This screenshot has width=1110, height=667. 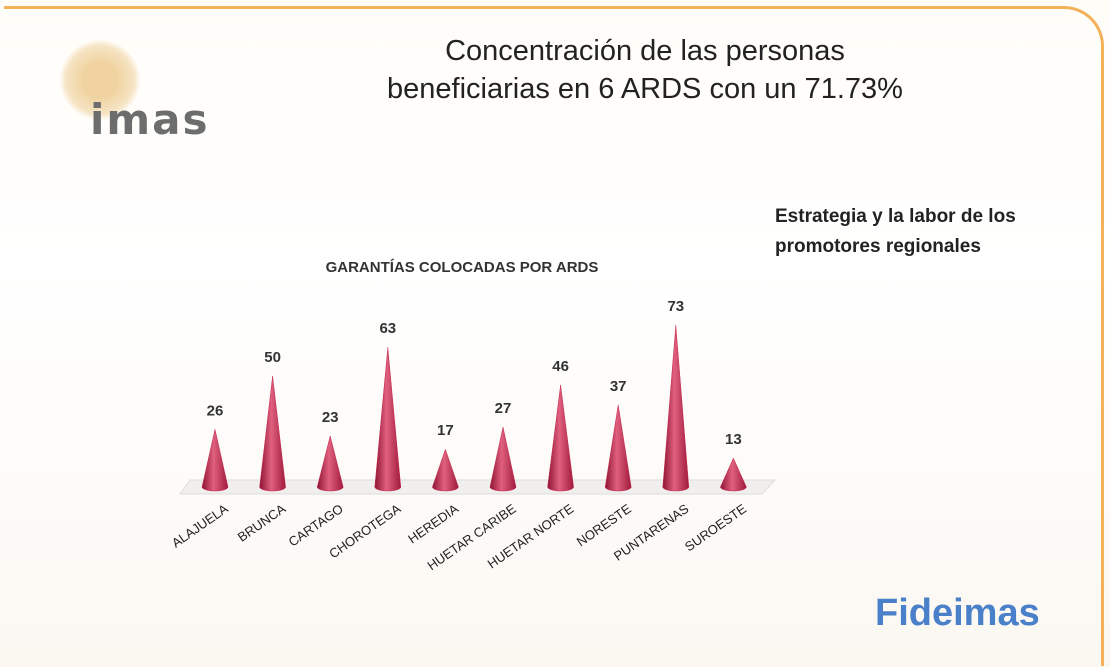 I want to click on value-label: 27, so click(x=503, y=408).